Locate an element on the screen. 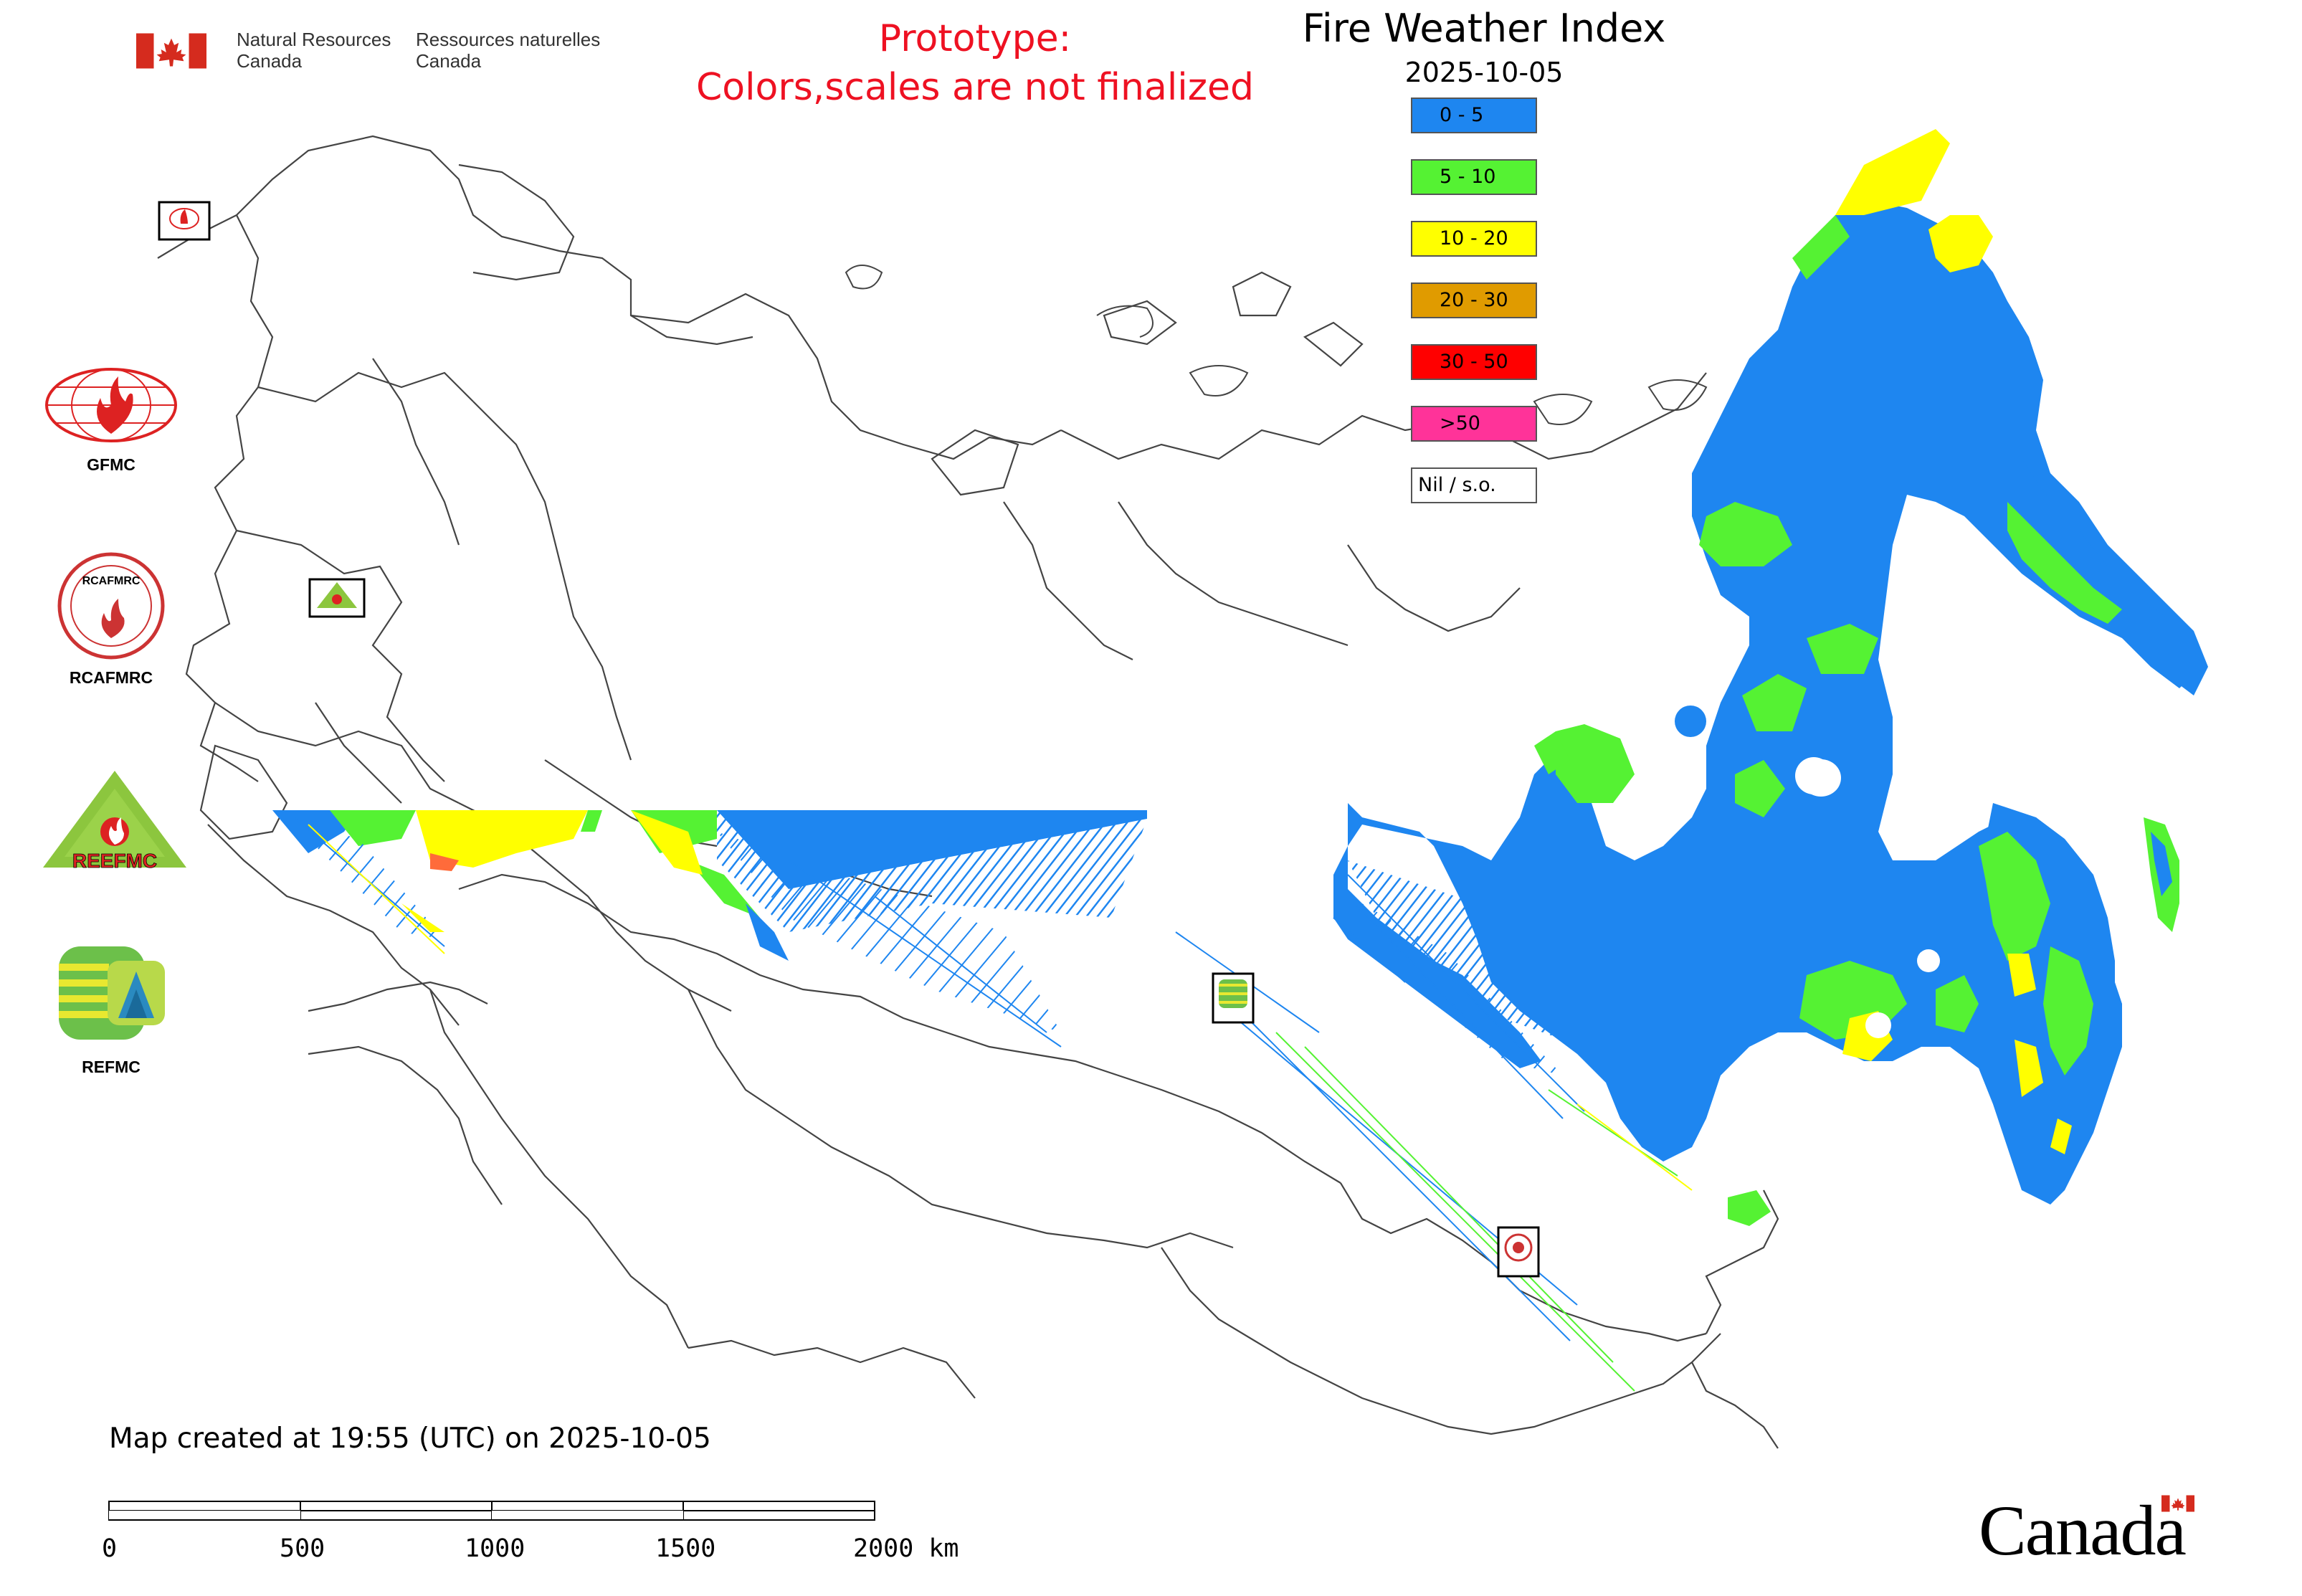 The height and width of the screenshot is (1596, 2302). partner-label-gfmc: GFMC is located at coordinates (111, 464).